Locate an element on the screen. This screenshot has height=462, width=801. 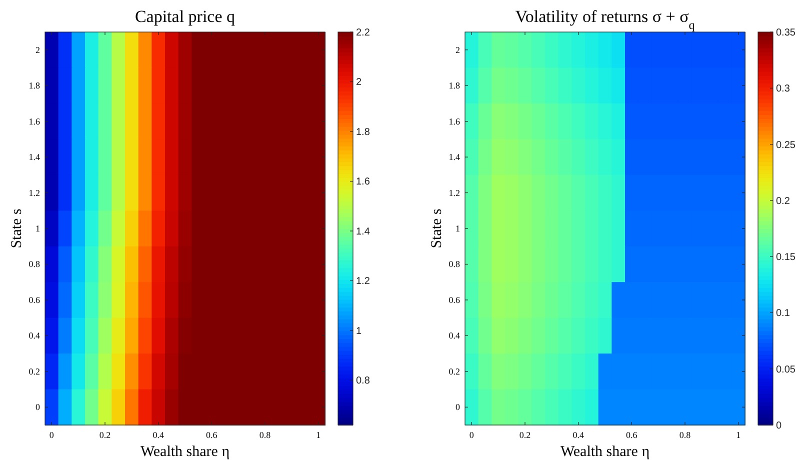
color-bar-label: 0.35 is located at coordinates (786, 33).